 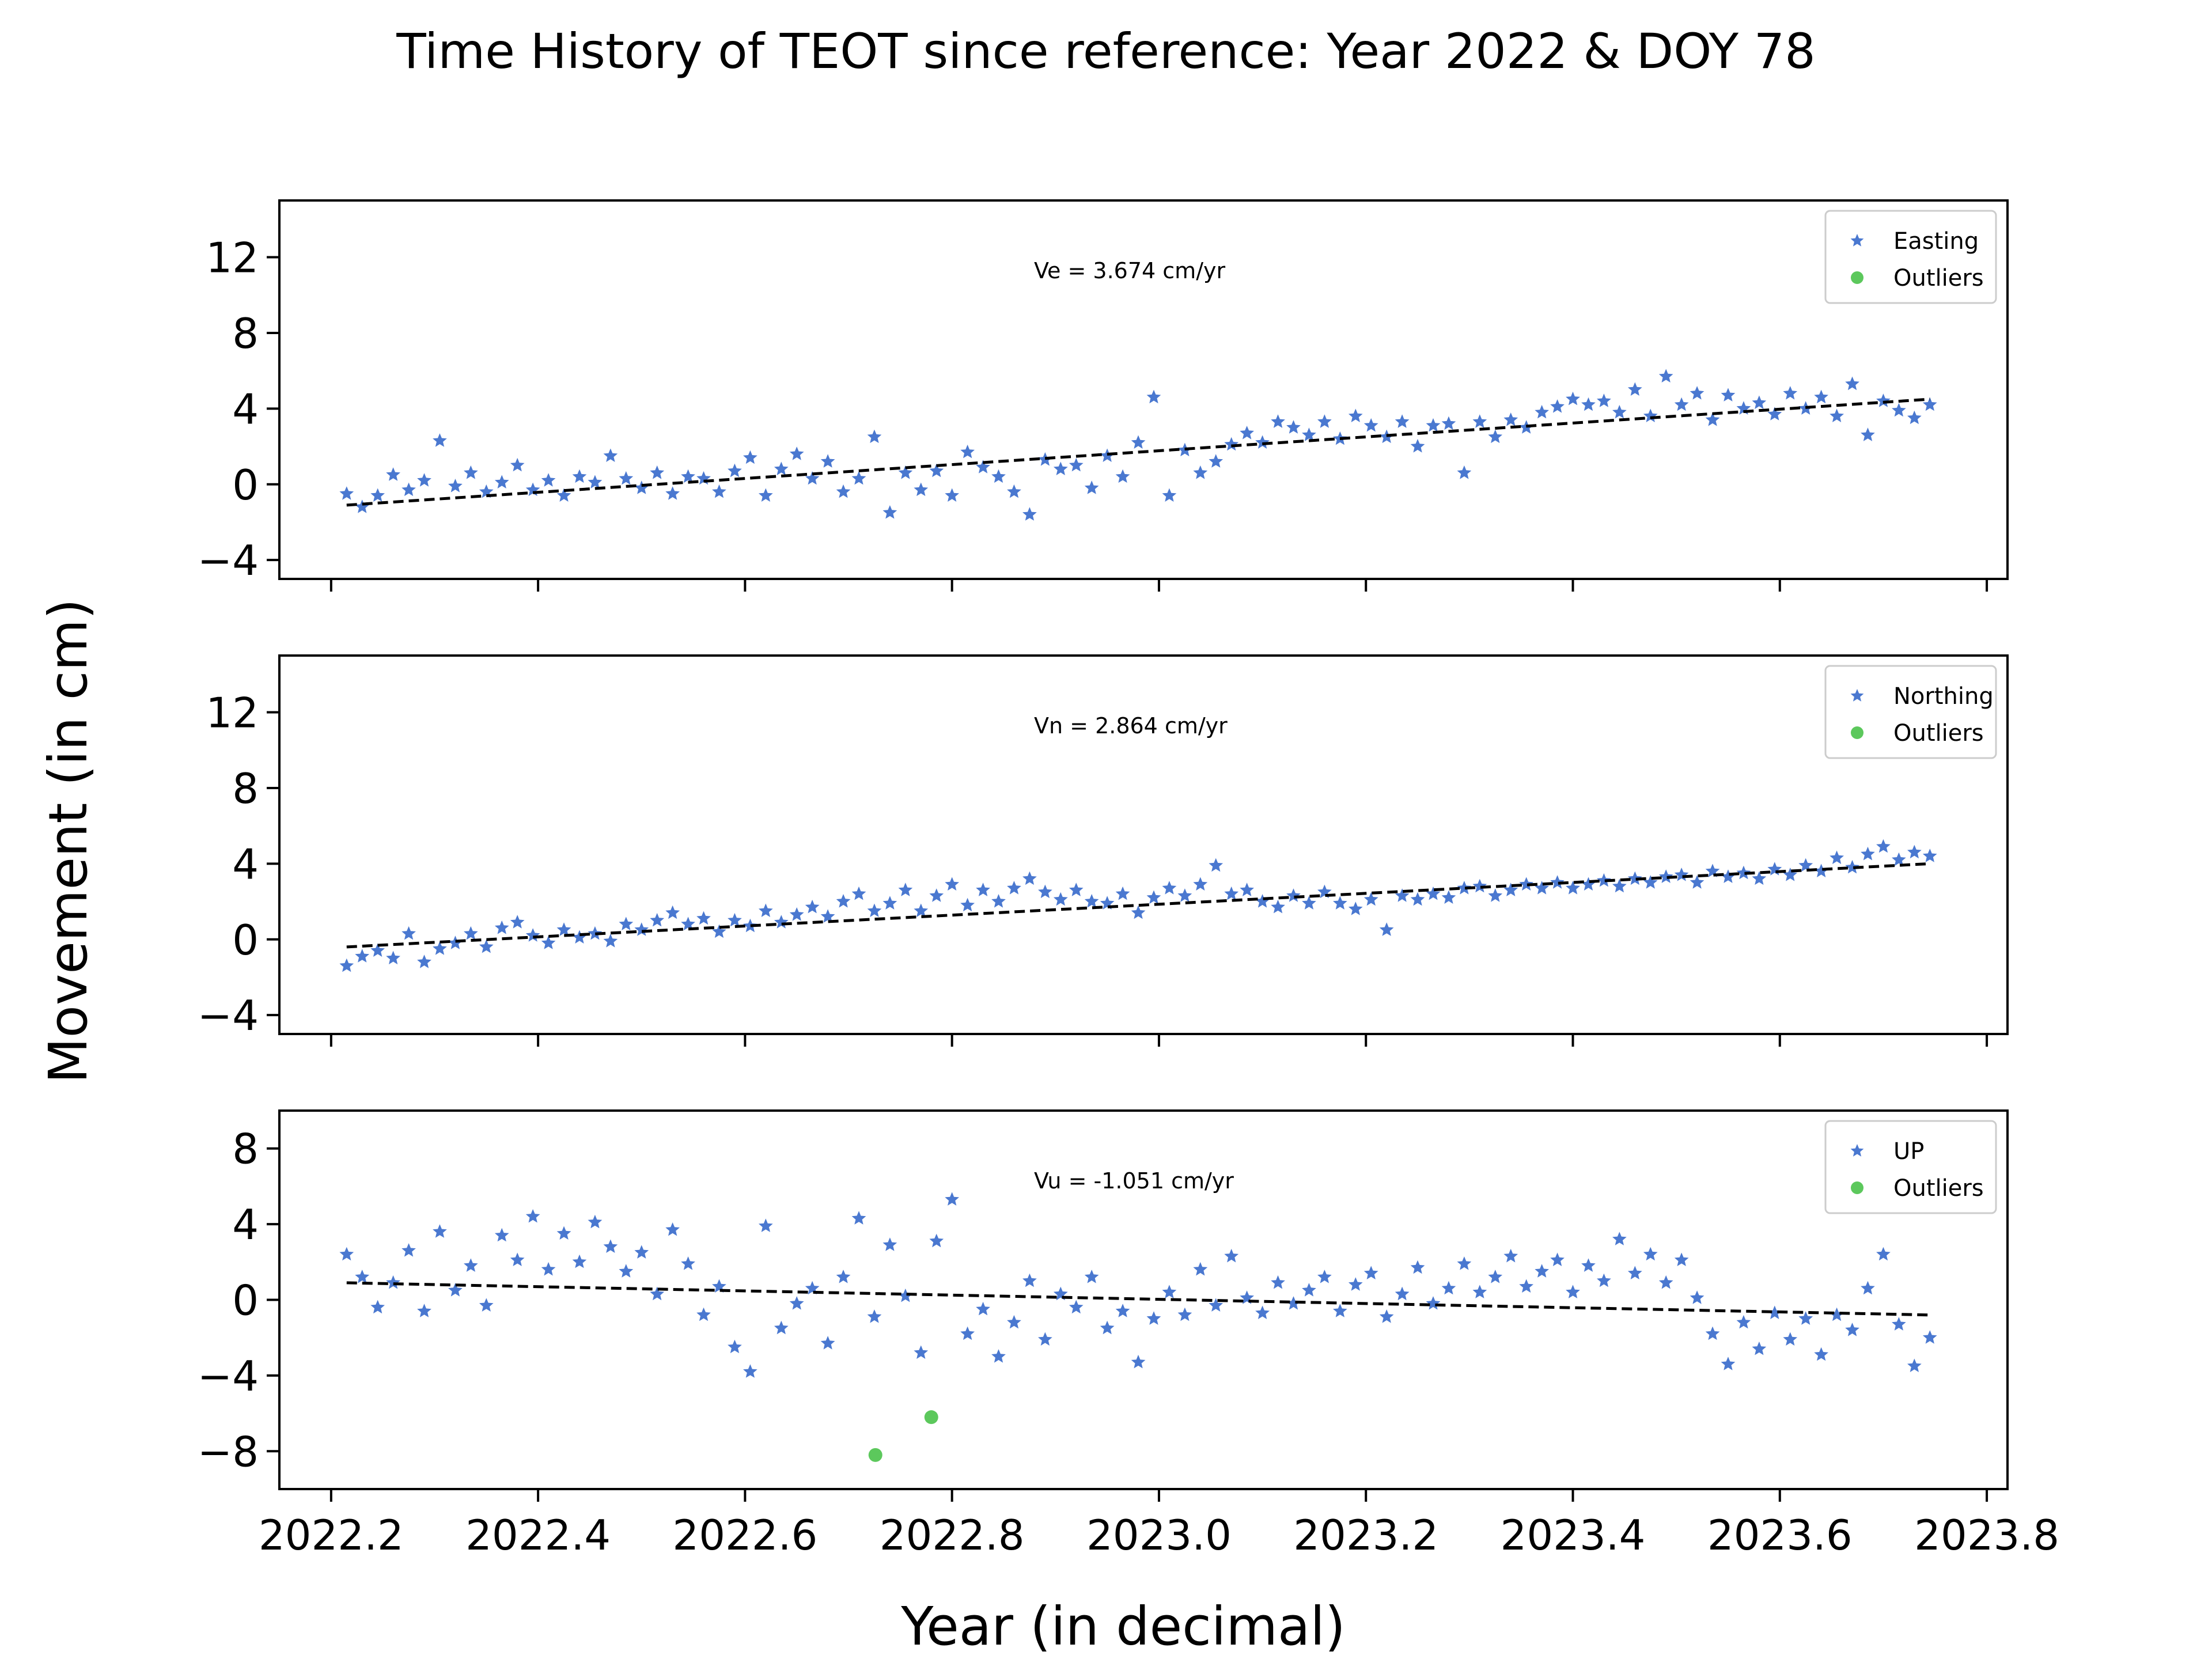 What do you see at coordinates (228, 1451) in the screenshot?
I see `y-tick-label: −8` at bounding box center [228, 1451].